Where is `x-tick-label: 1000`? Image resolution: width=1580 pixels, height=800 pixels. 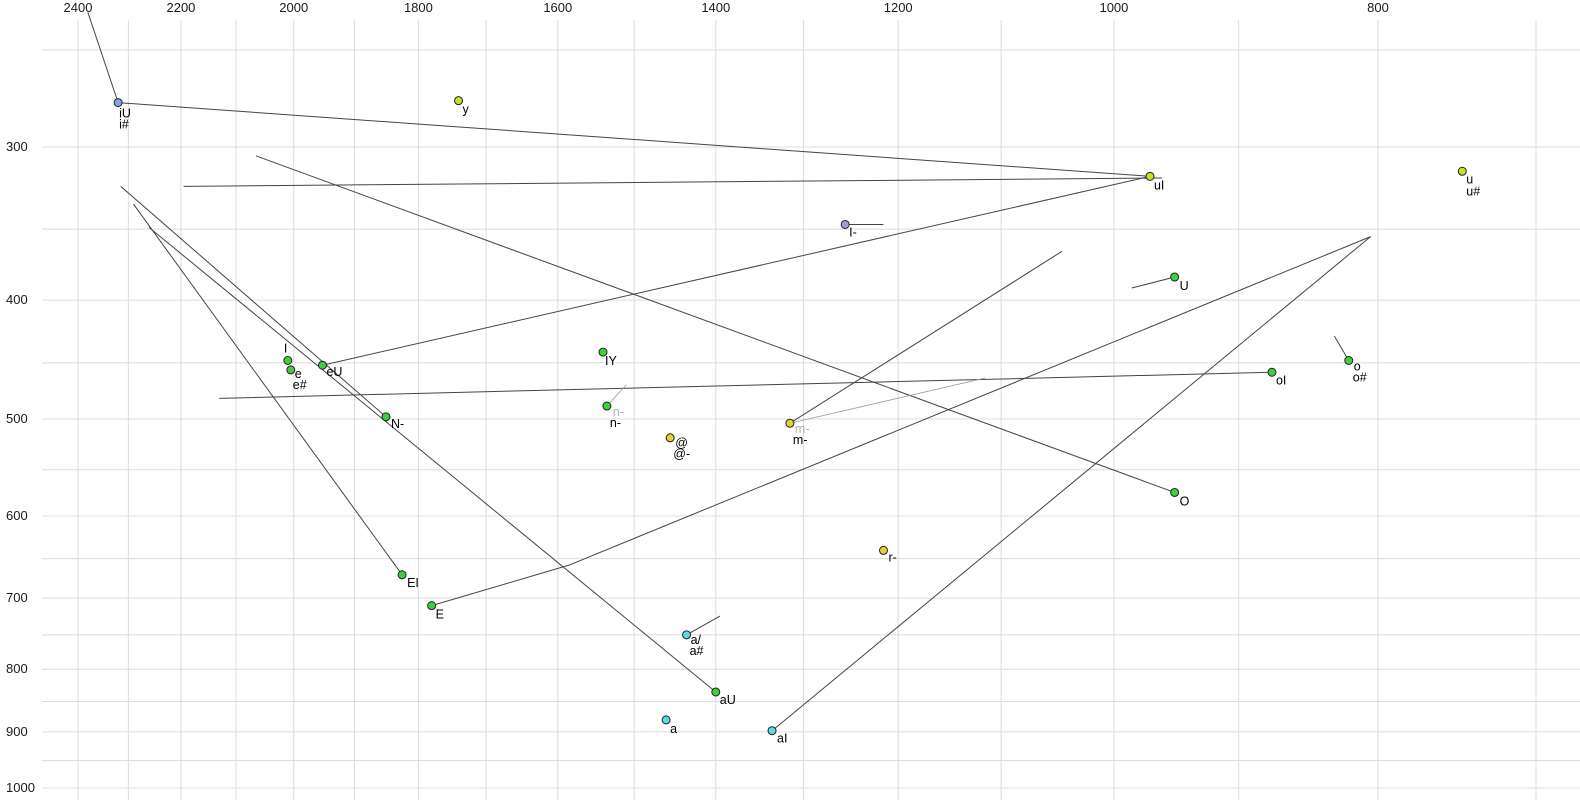 x-tick-label: 1000 is located at coordinates (1113, 7).